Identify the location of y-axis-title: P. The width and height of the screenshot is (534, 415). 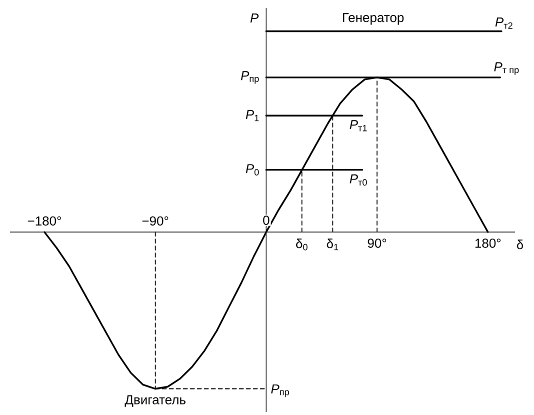
(254, 18).